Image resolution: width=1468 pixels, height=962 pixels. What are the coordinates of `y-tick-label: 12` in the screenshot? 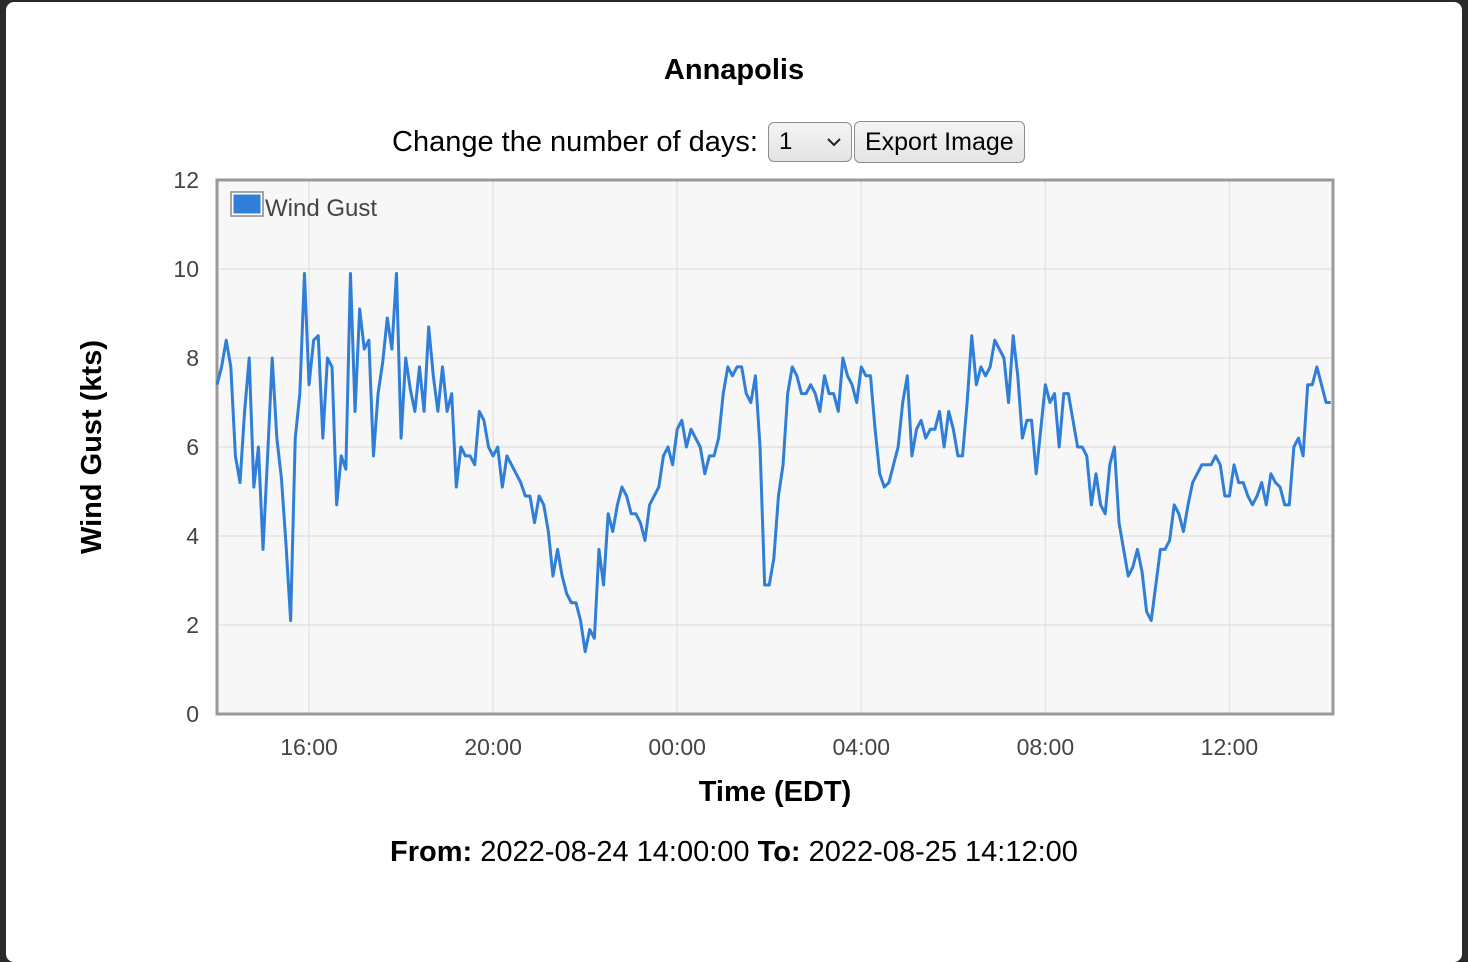 It's located at (186, 180).